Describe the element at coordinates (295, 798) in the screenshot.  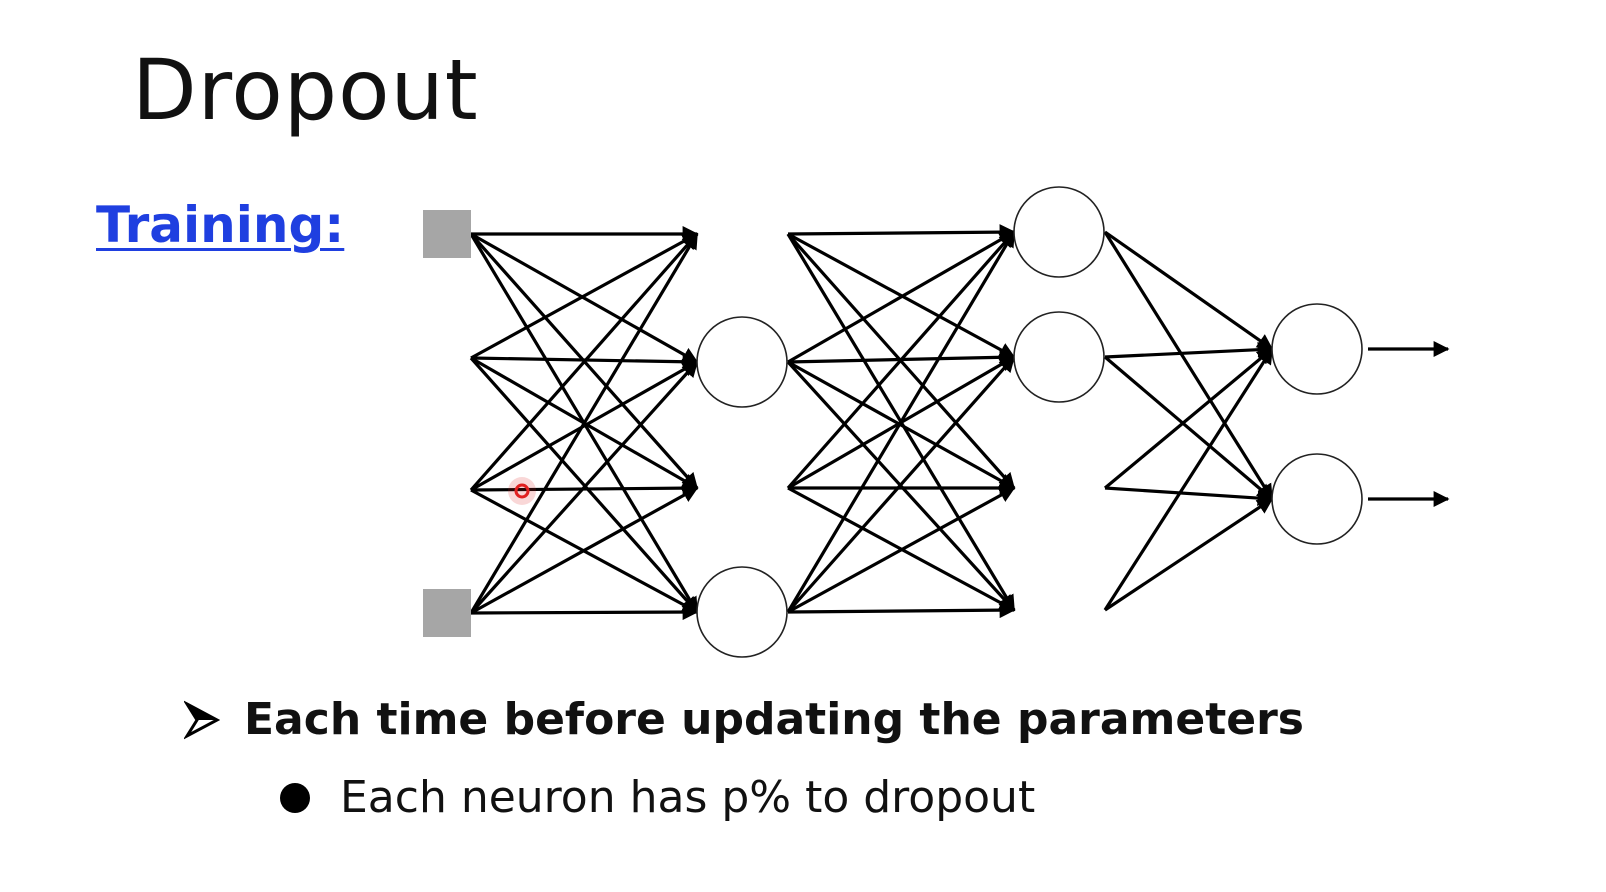
I see `dot-bullet-icon` at that location.